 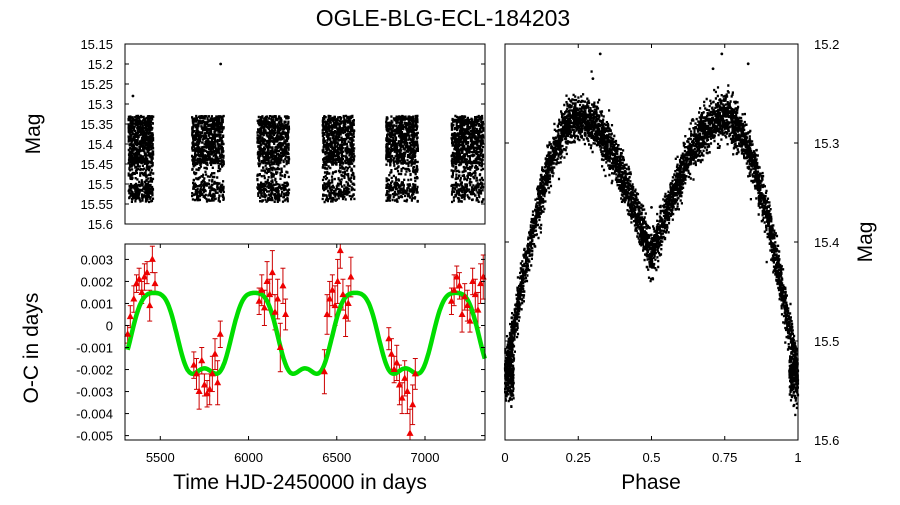 I want to click on lc-ytick-label: 15.45, so click(x=96, y=164).